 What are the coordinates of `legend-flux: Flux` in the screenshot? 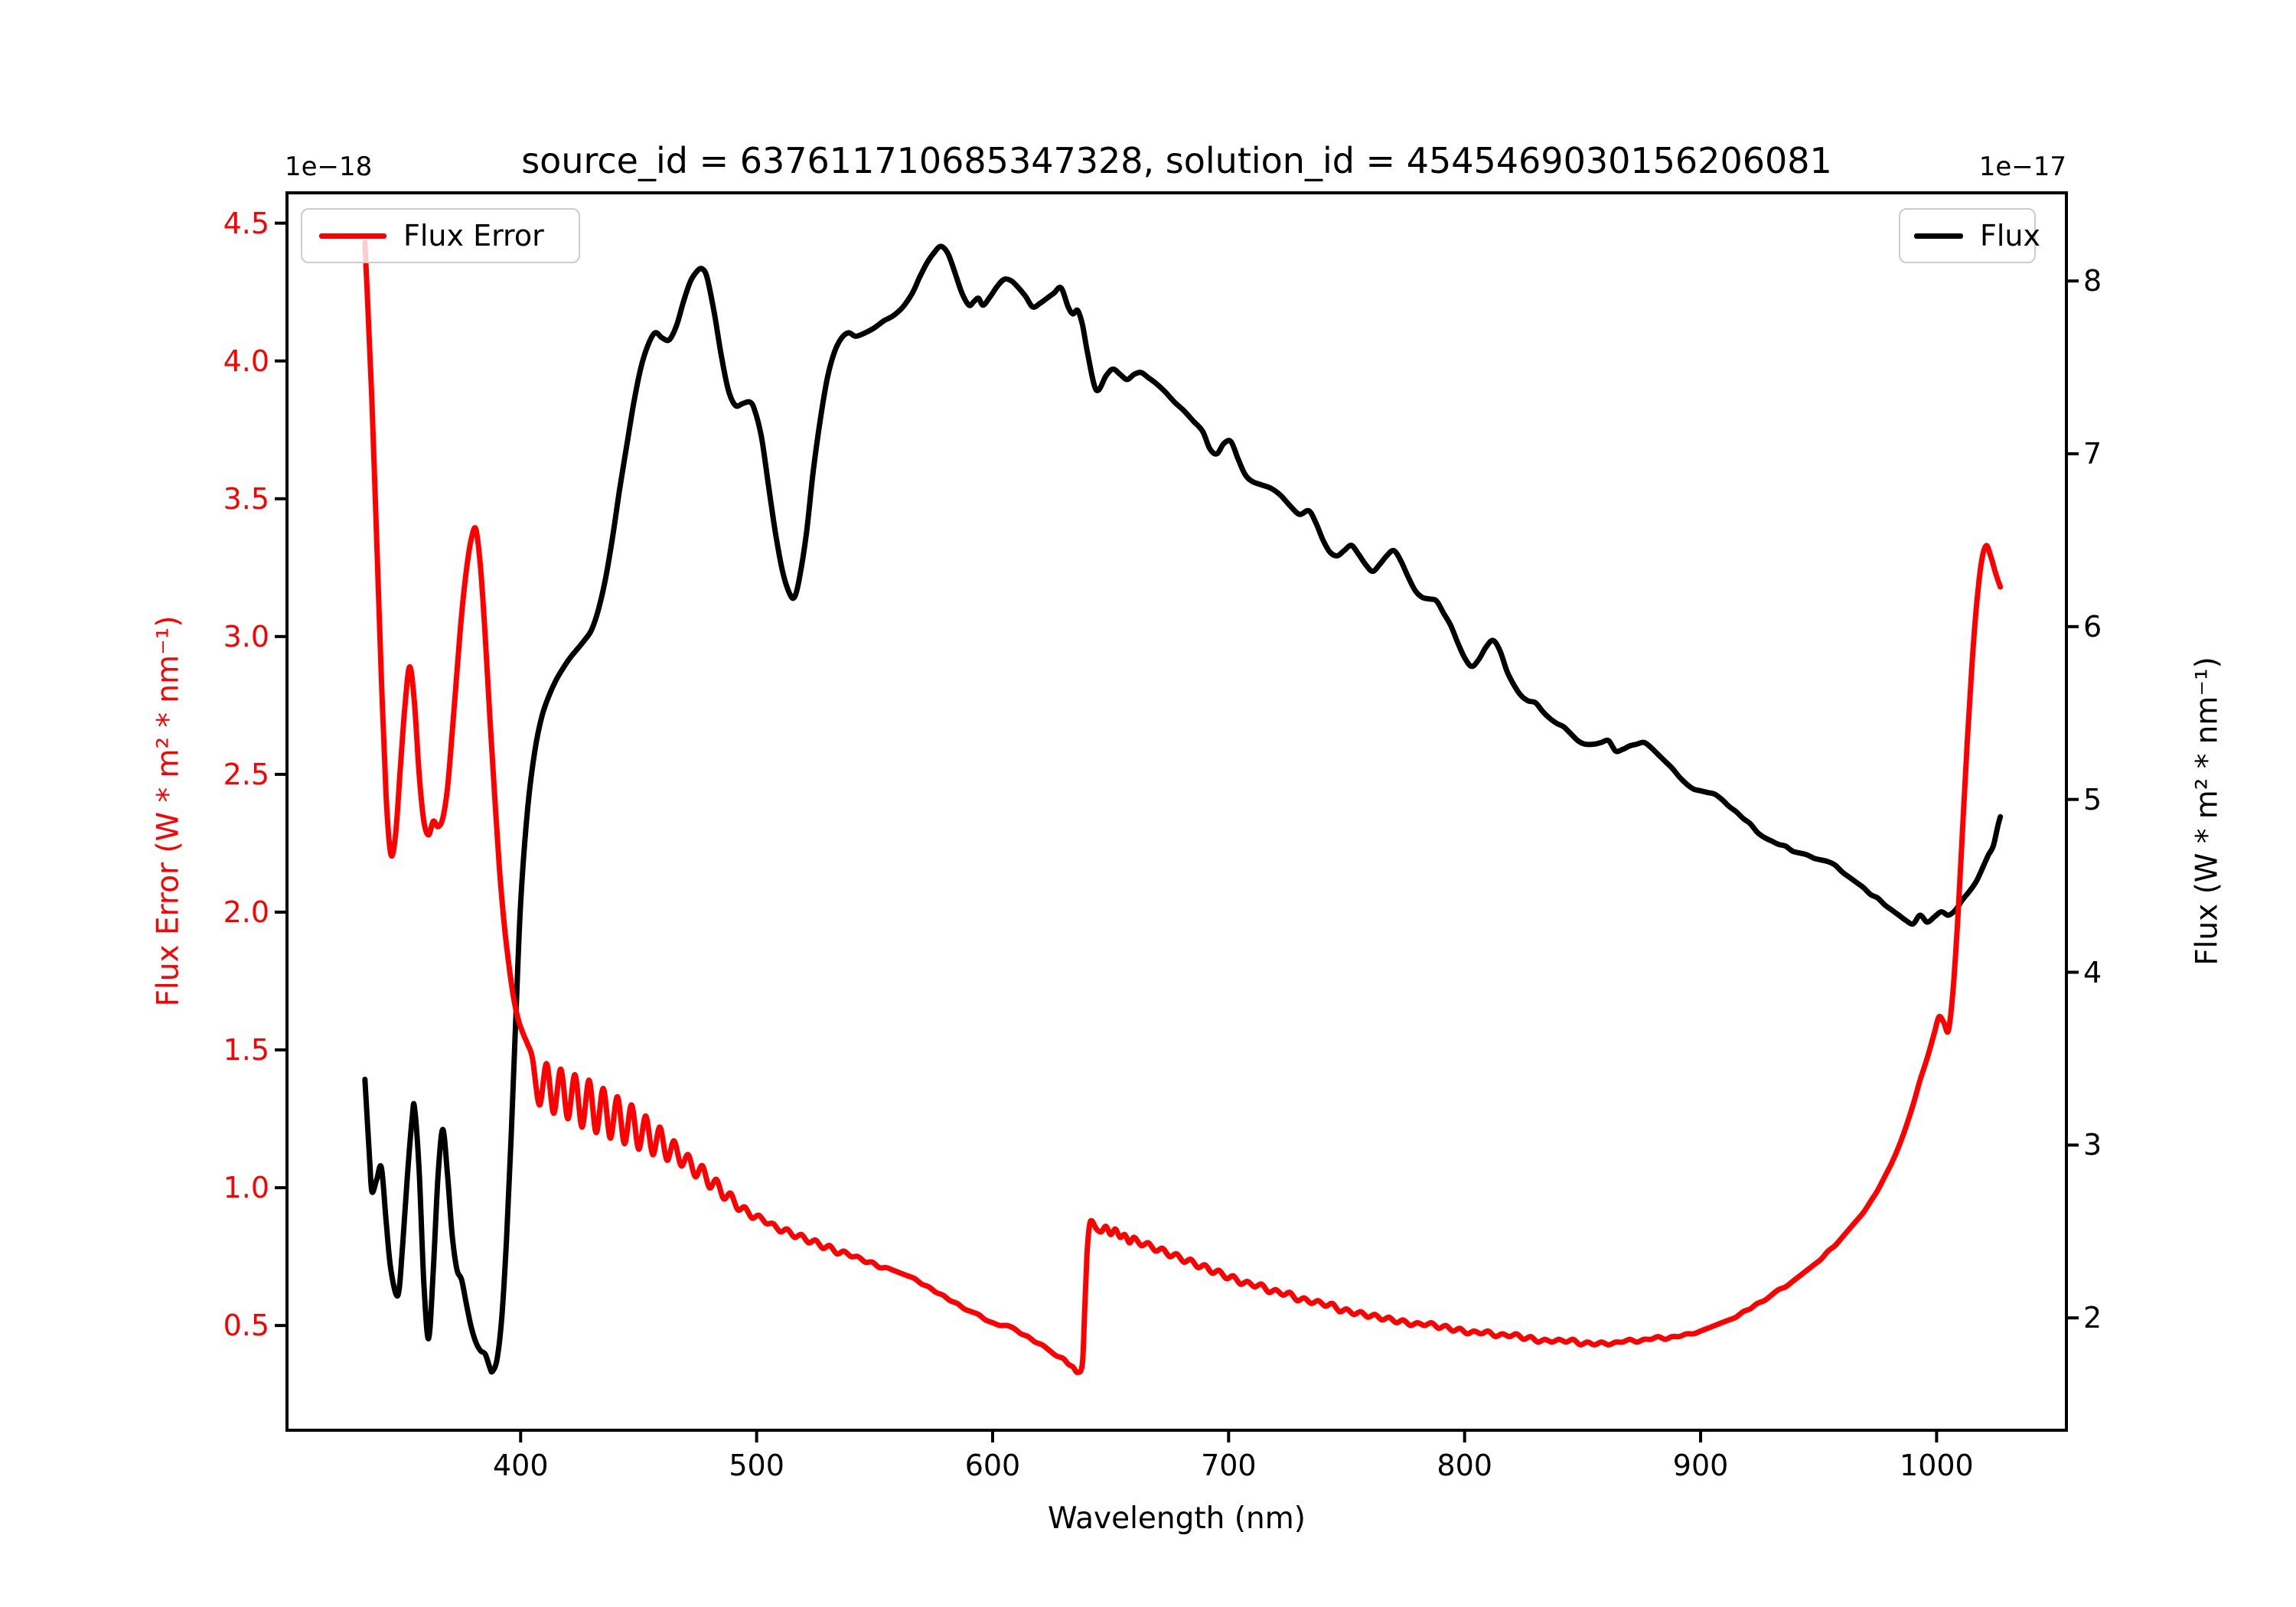 It's located at (1969, 235).